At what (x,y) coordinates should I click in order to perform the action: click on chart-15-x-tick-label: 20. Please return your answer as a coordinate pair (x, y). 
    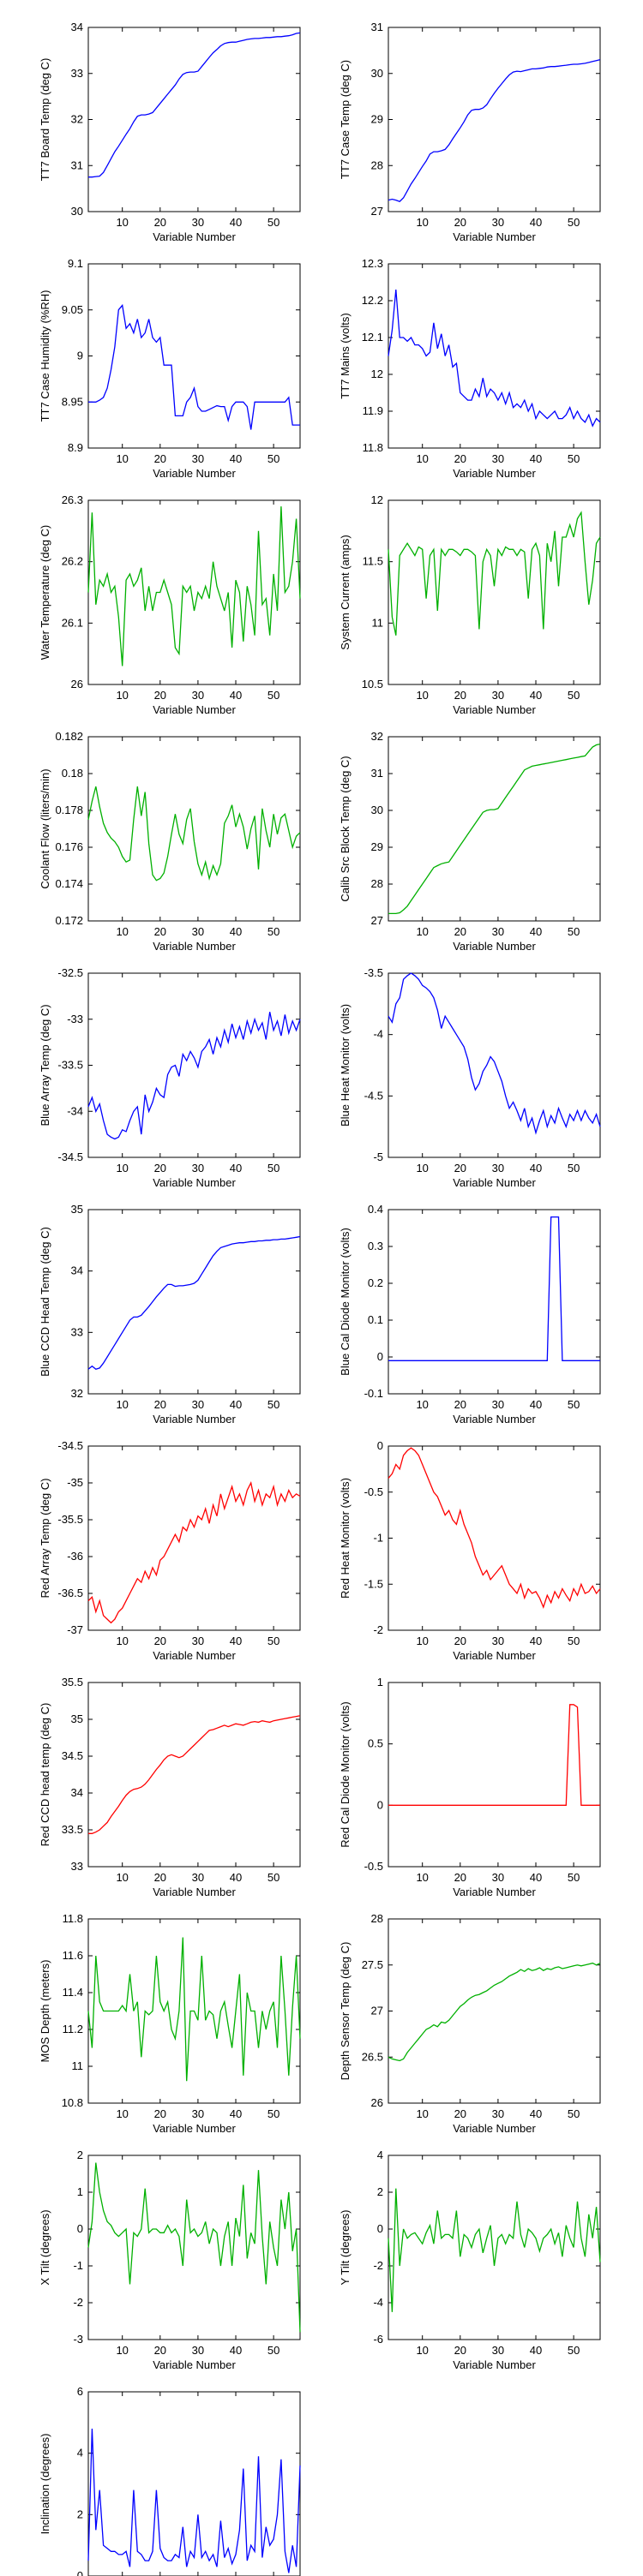
    Looking at the image, I should click on (160, 1878).